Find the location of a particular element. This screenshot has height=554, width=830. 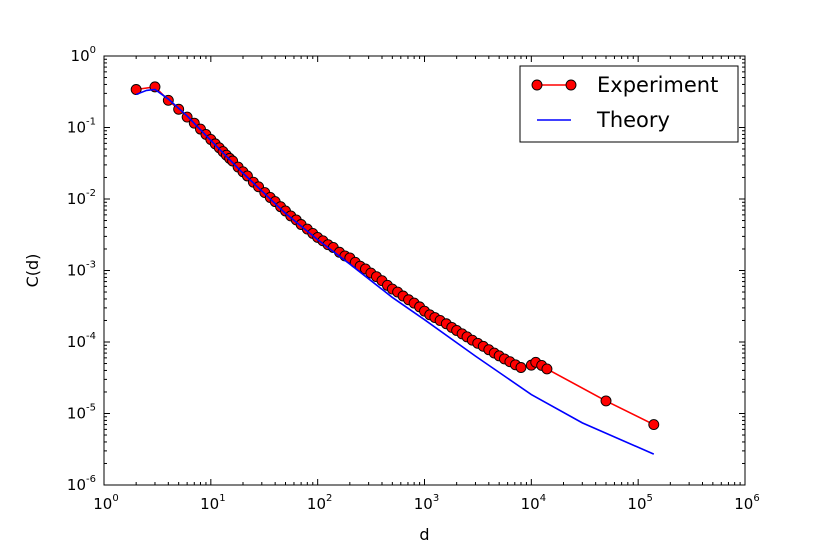

x-tick-label: 10² is located at coordinates (319, 503).